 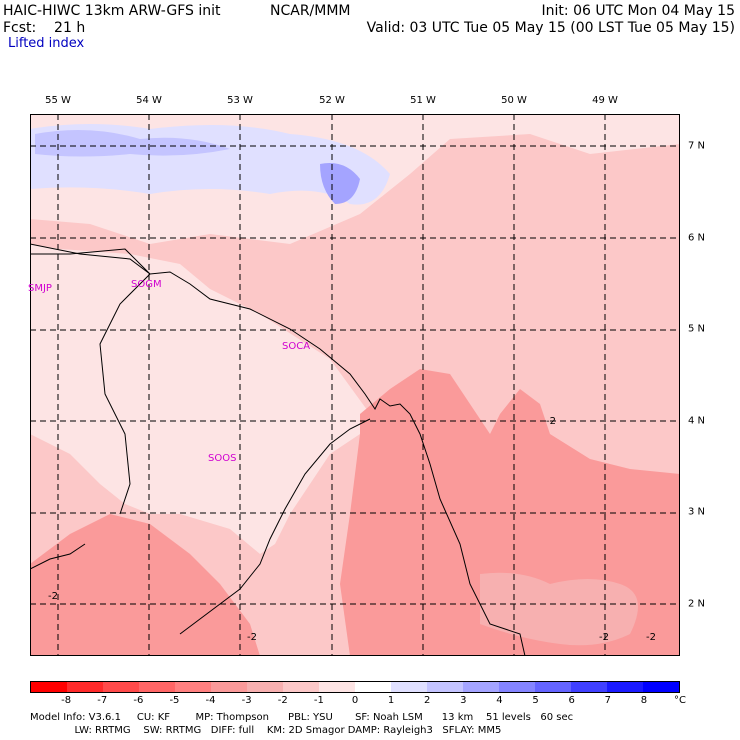 I want to click on colorbar-tick: -6, so click(x=138, y=700).